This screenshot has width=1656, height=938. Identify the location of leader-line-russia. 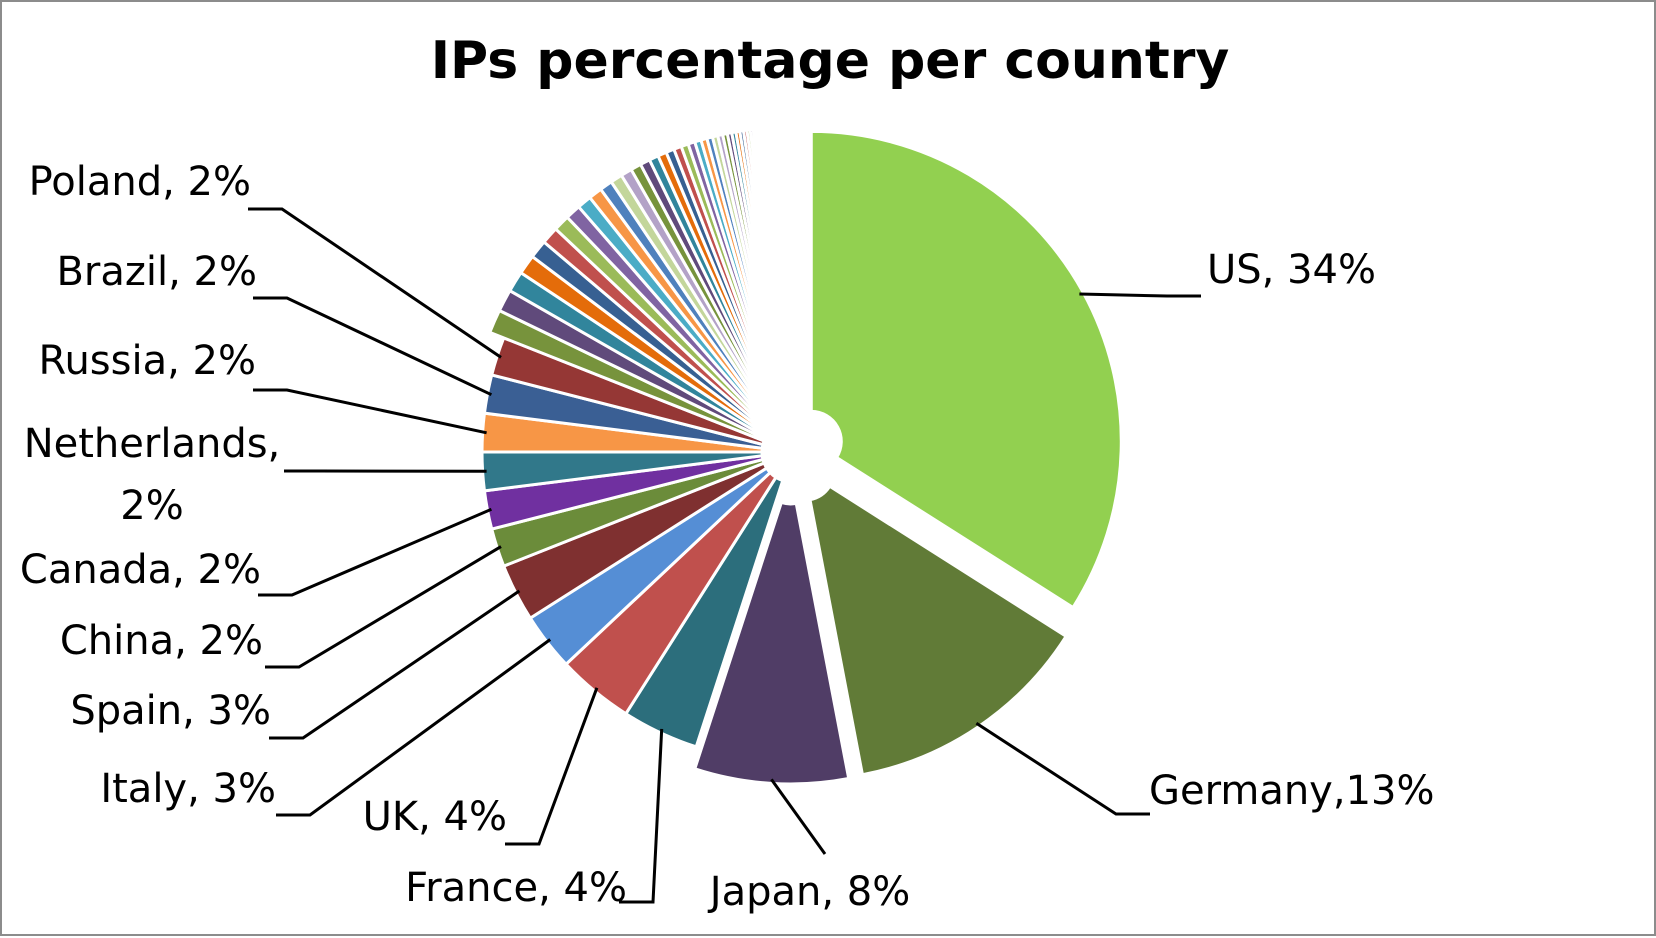
(370, 411).